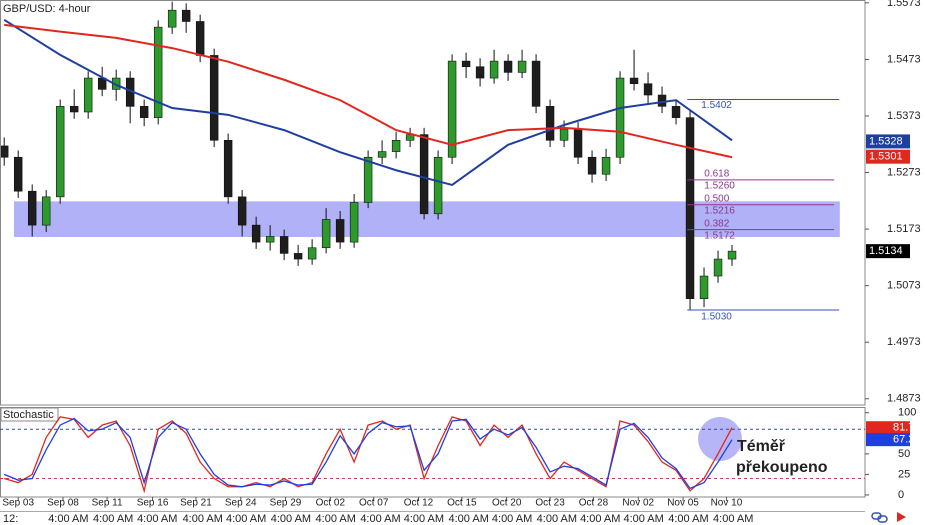 Image resolution: width=925 pixels, height=525 pixels. I want to click on indicator-title-box, so click(29, 414).